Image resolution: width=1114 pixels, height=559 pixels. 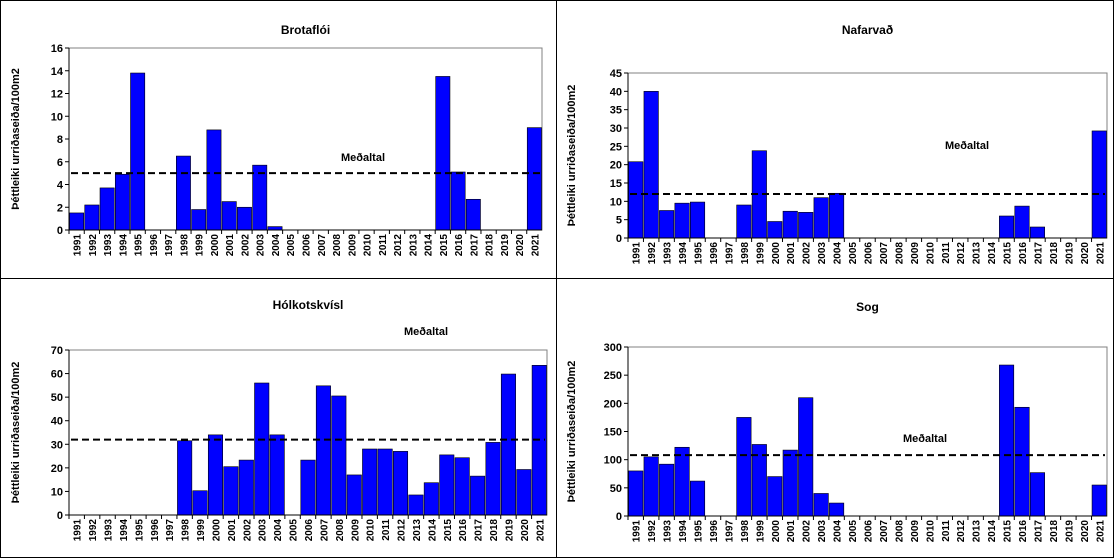 I want to click on y-tick-label: 50, so click(x=57, y=398).